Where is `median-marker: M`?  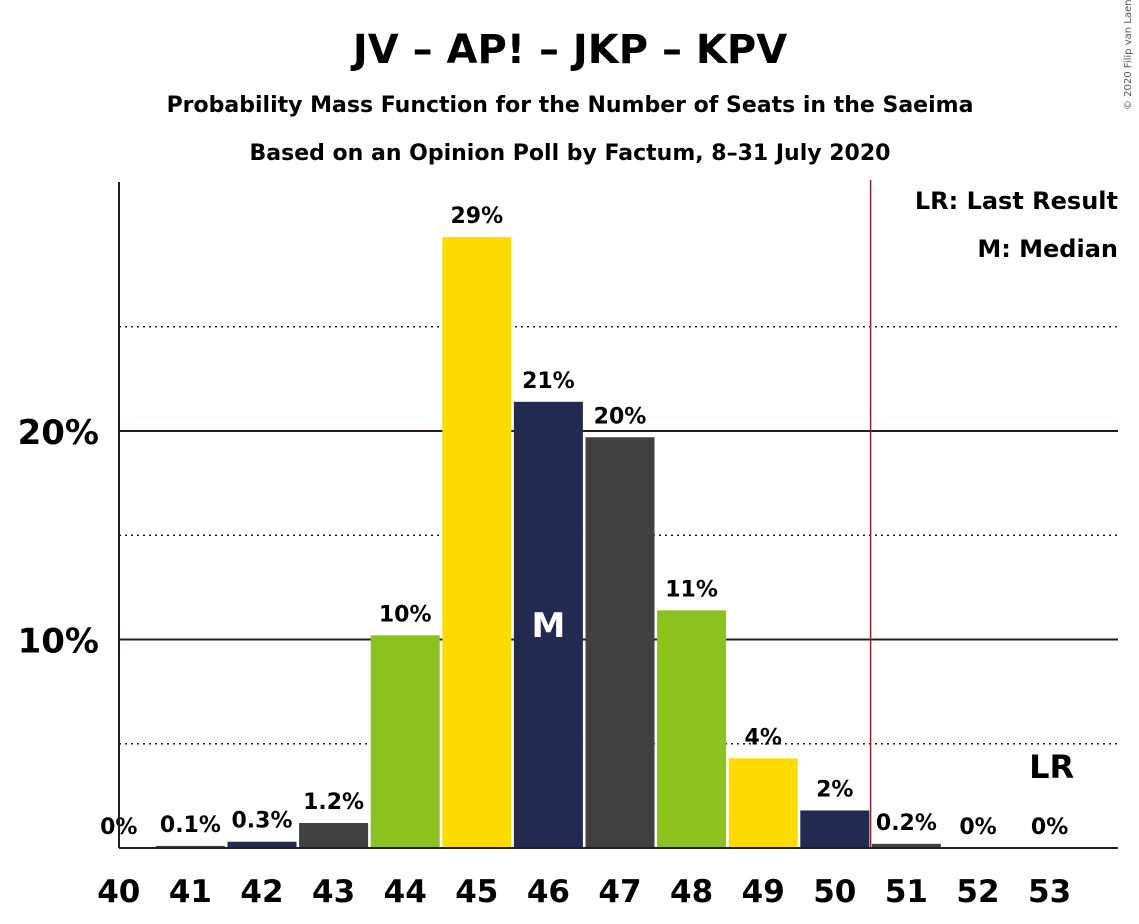
median-marker: M is located at coordinates (548, 626).